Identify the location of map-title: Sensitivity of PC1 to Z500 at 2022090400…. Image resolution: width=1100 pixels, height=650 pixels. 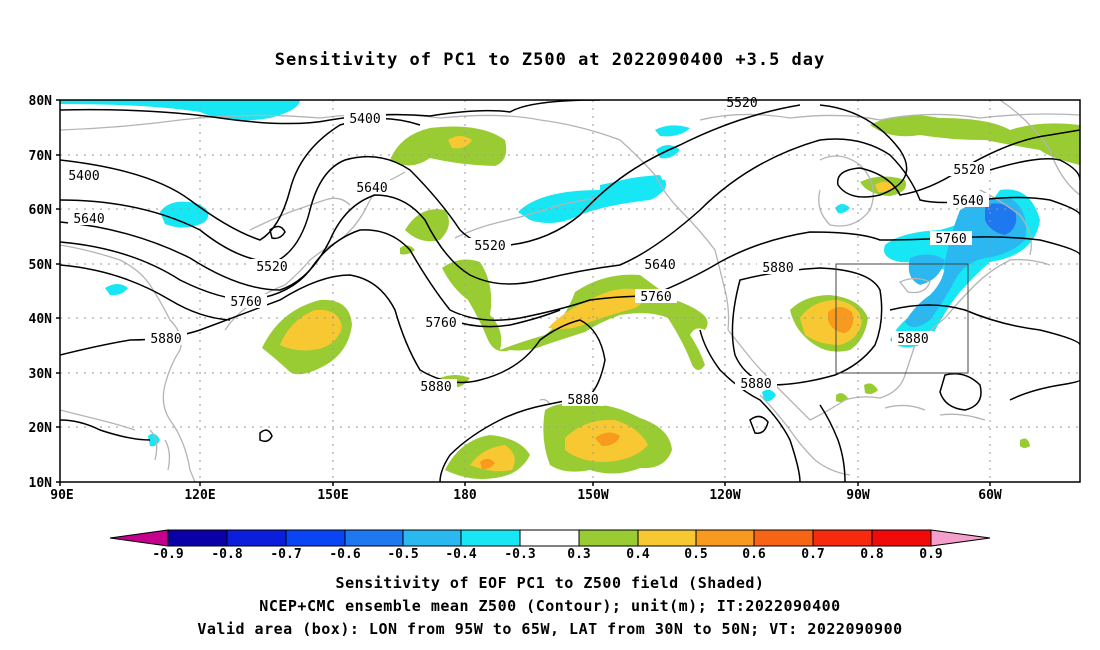
(550, 60).